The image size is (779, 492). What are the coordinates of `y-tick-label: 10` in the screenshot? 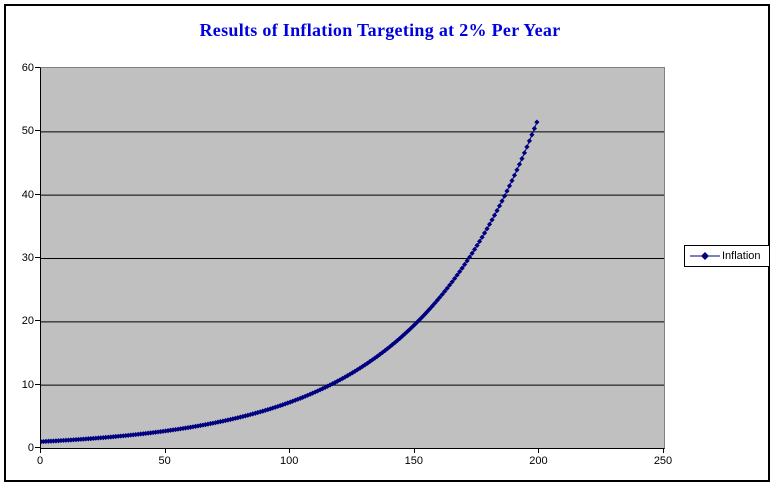 It's located at (27, 384).